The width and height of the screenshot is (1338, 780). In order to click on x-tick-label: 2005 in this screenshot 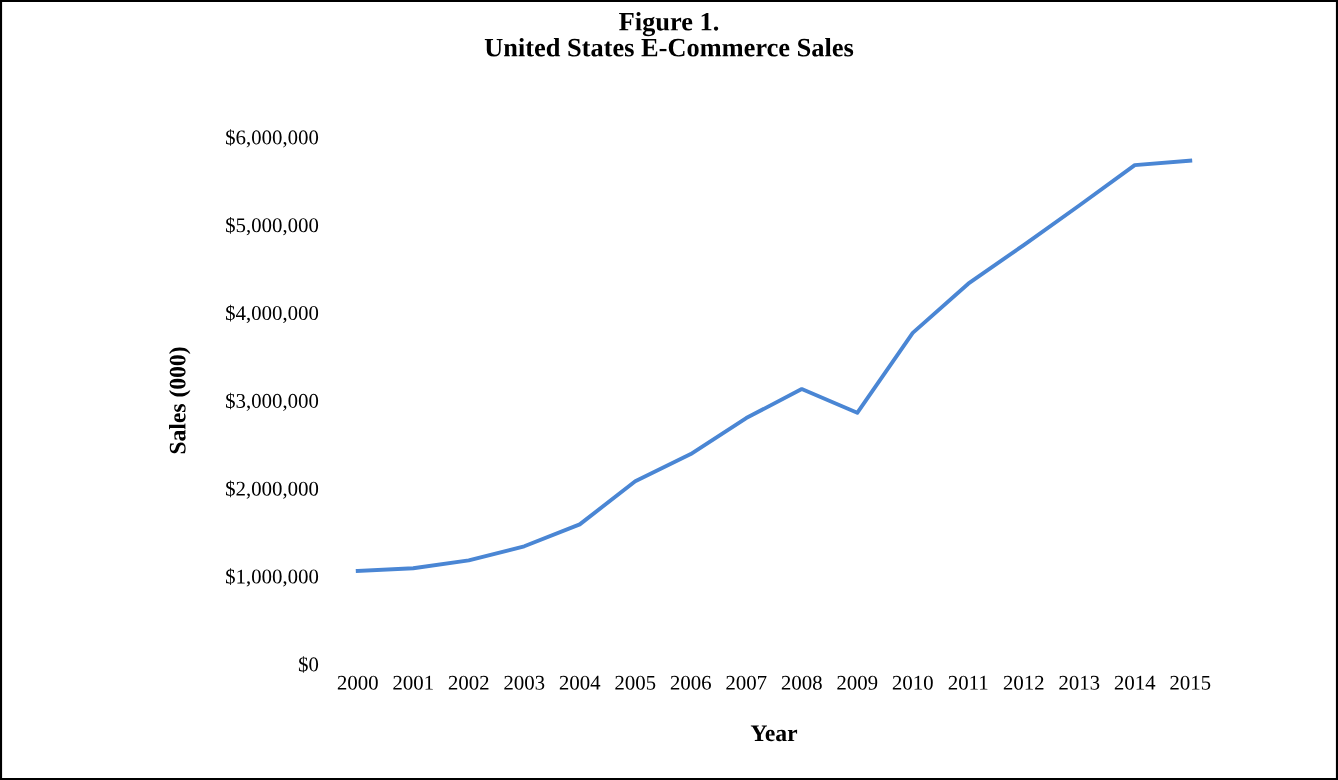, I will do `click(635, 682)`.